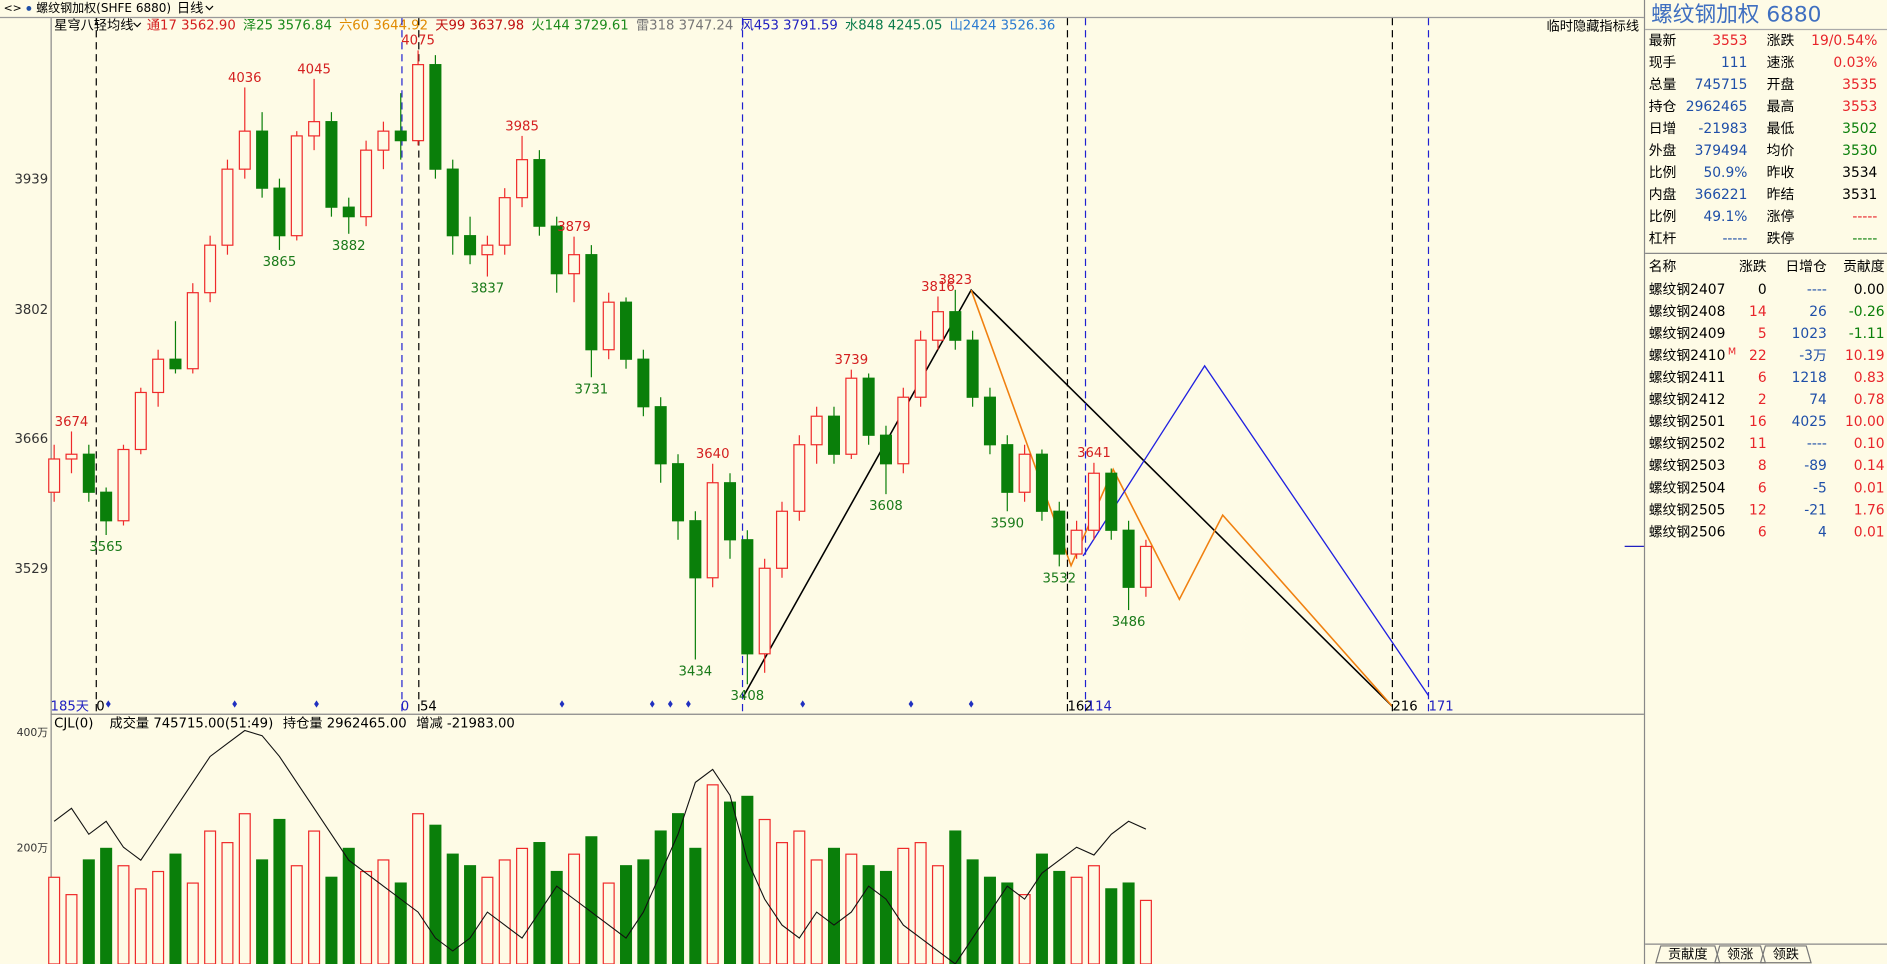 The width and height of the screenshot is (1887, 964). Describe the element at coordinates (349, 246) in the screenshot. I see `low-label: 3882` at that location.